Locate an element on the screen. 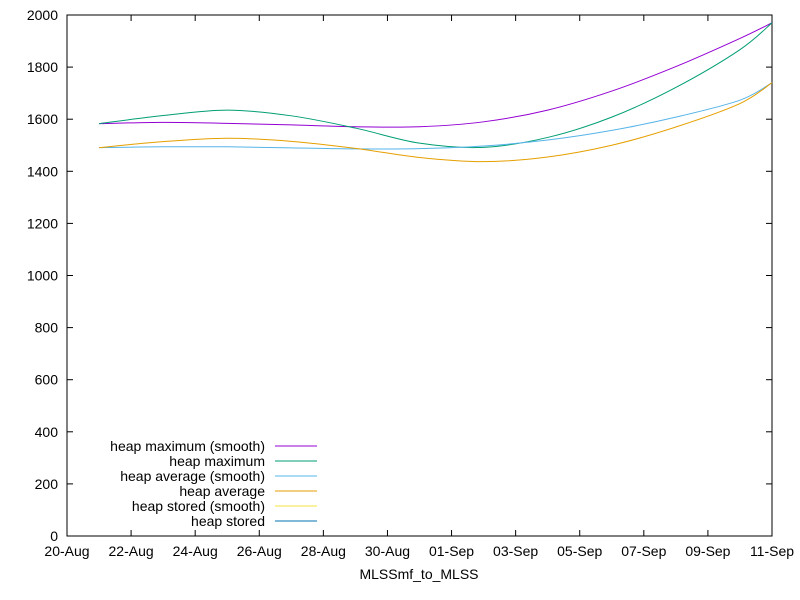 The width and height of the screenshot is (800, 600). y-tick-label: 200 is located at coordinates (47, 484).